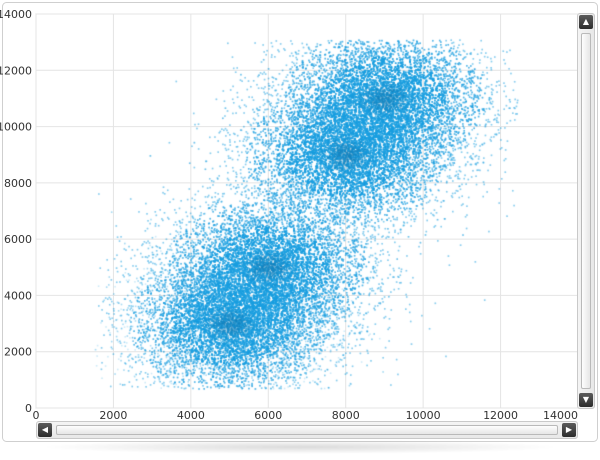 The width and height of the screenshot is (600, 460). I want to click on x-tick-label: 4000, so click(191, 415).